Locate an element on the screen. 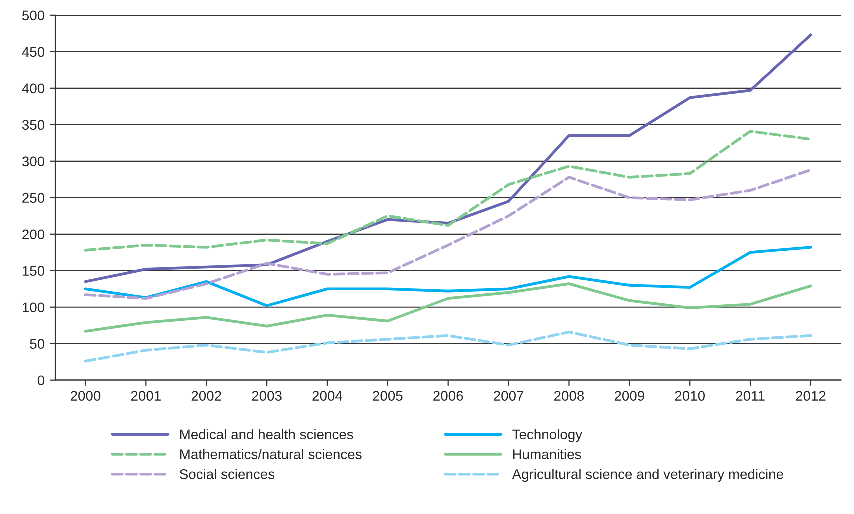 Image resolution: width=854 pixels, height=514 pixels. x-tick-label: 2004 is located at coordinates (327, 396).